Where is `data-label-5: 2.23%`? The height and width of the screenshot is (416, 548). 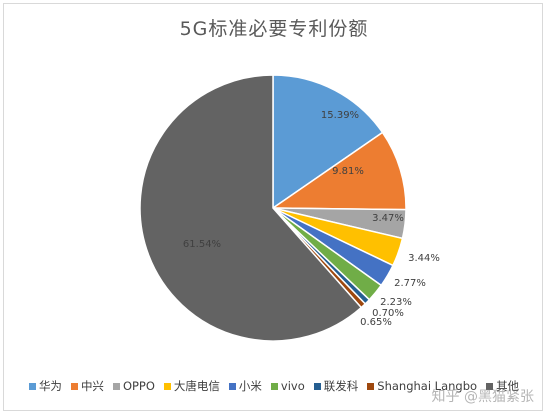 data-label-5: 2.23% is located at coordinates (396, 302).